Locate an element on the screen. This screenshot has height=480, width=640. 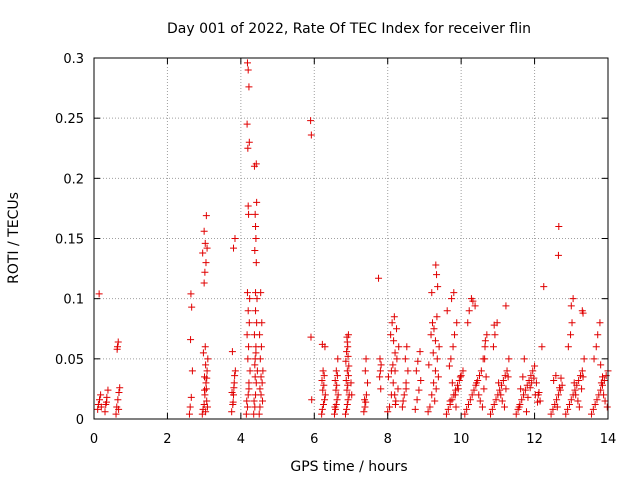
y-tick-label: 0.25 is located at coordinates (69, 119).